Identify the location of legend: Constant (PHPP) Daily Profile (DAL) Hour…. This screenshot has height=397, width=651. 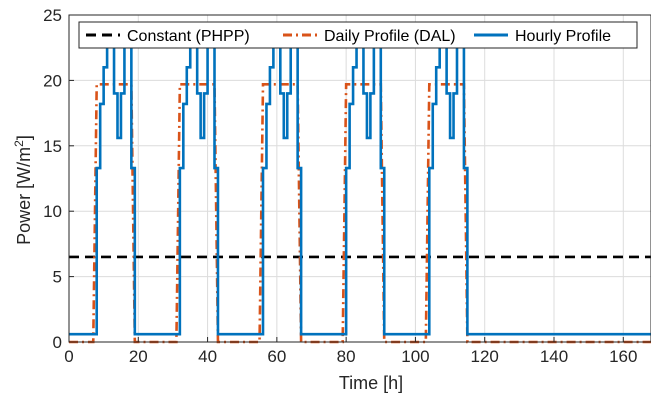
(358, 35).